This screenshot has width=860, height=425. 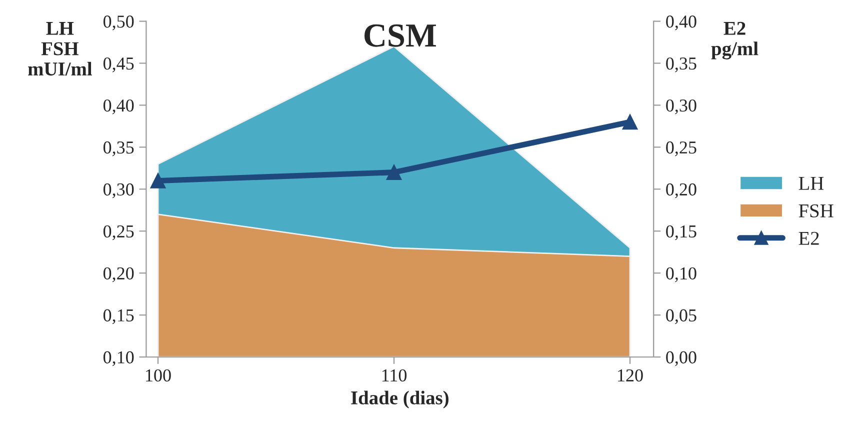 I want to click on y2-tick-label: 0,35, so click(x=681, y=64).